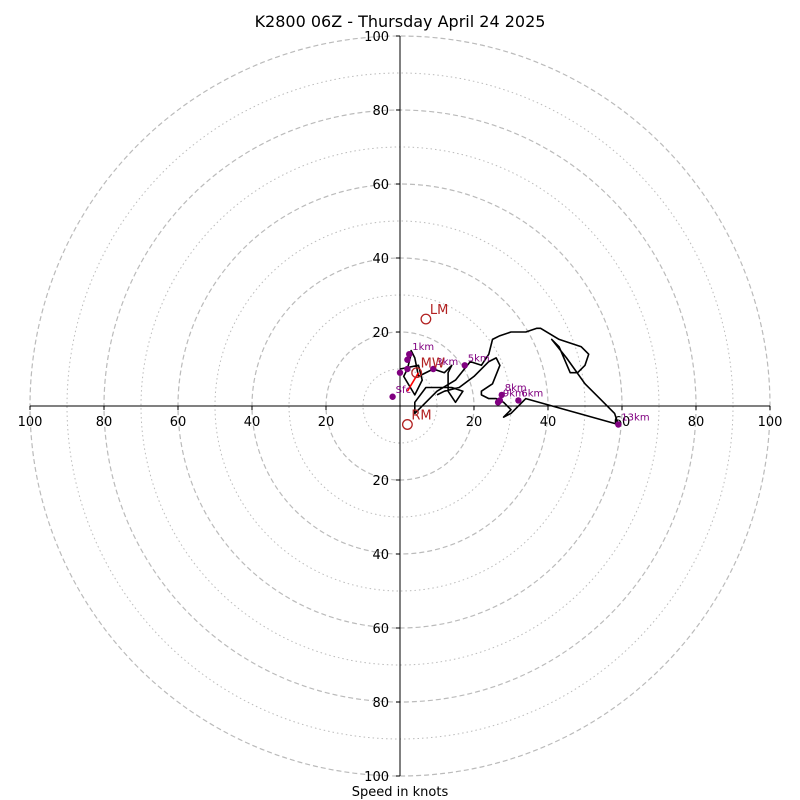  I want to click on storm-motion-label: LM, so click(439, 310).